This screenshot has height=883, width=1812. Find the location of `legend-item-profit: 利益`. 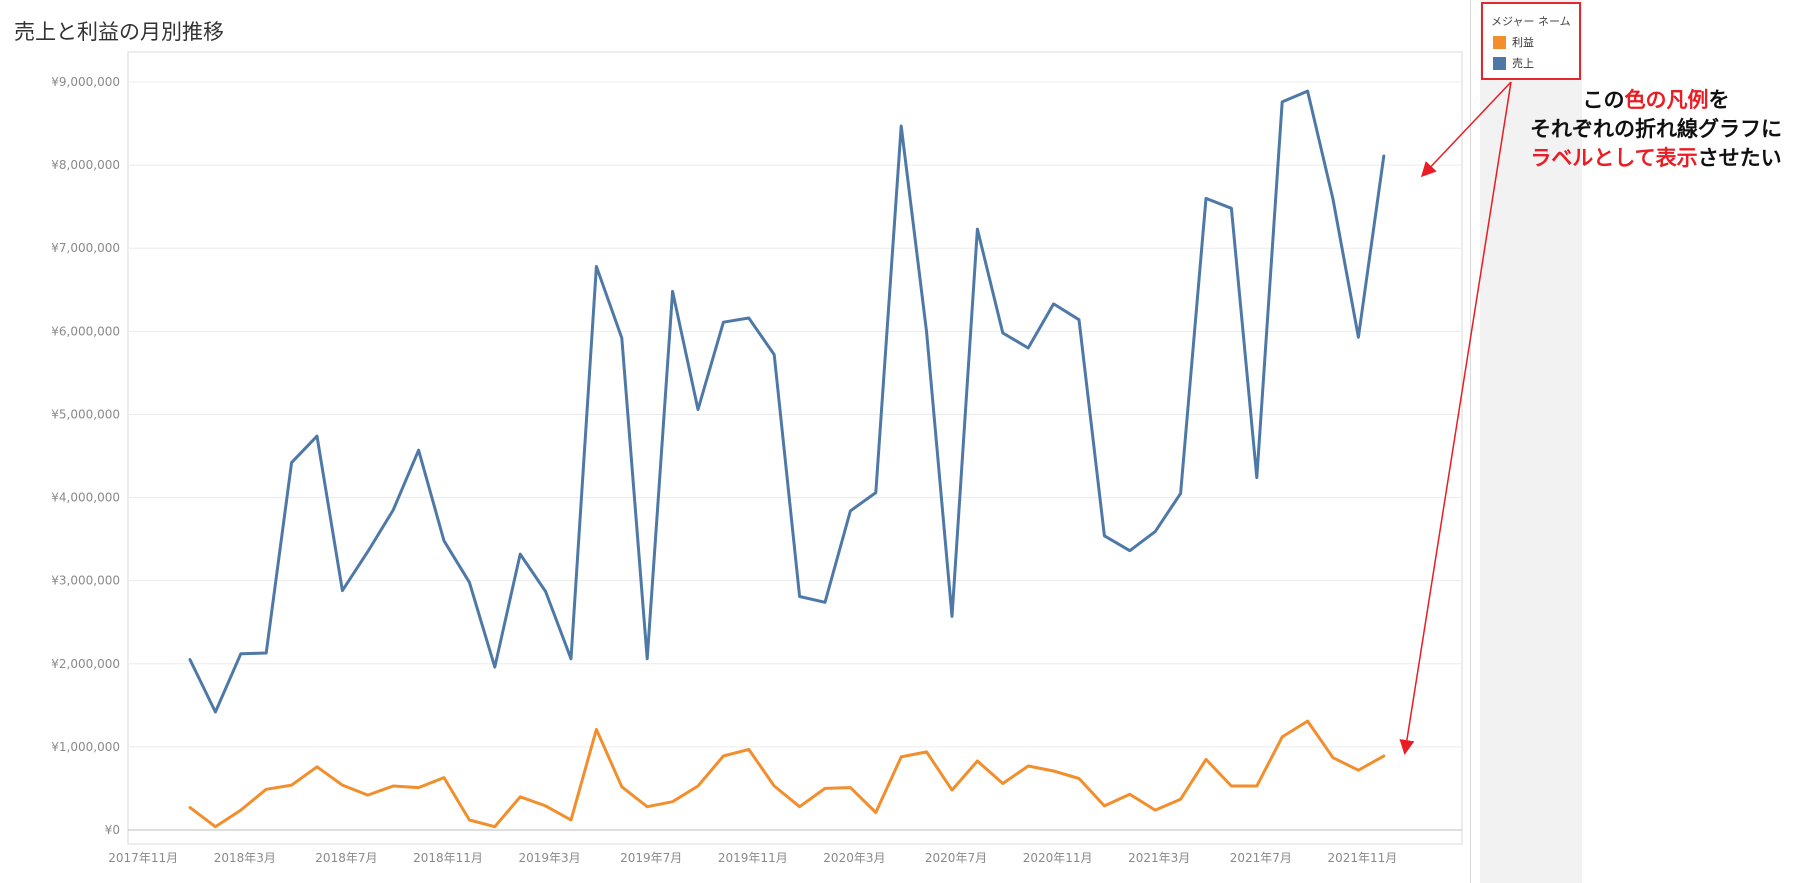

legend-item-profit: 利益 is located at coordinates (1513, 42).